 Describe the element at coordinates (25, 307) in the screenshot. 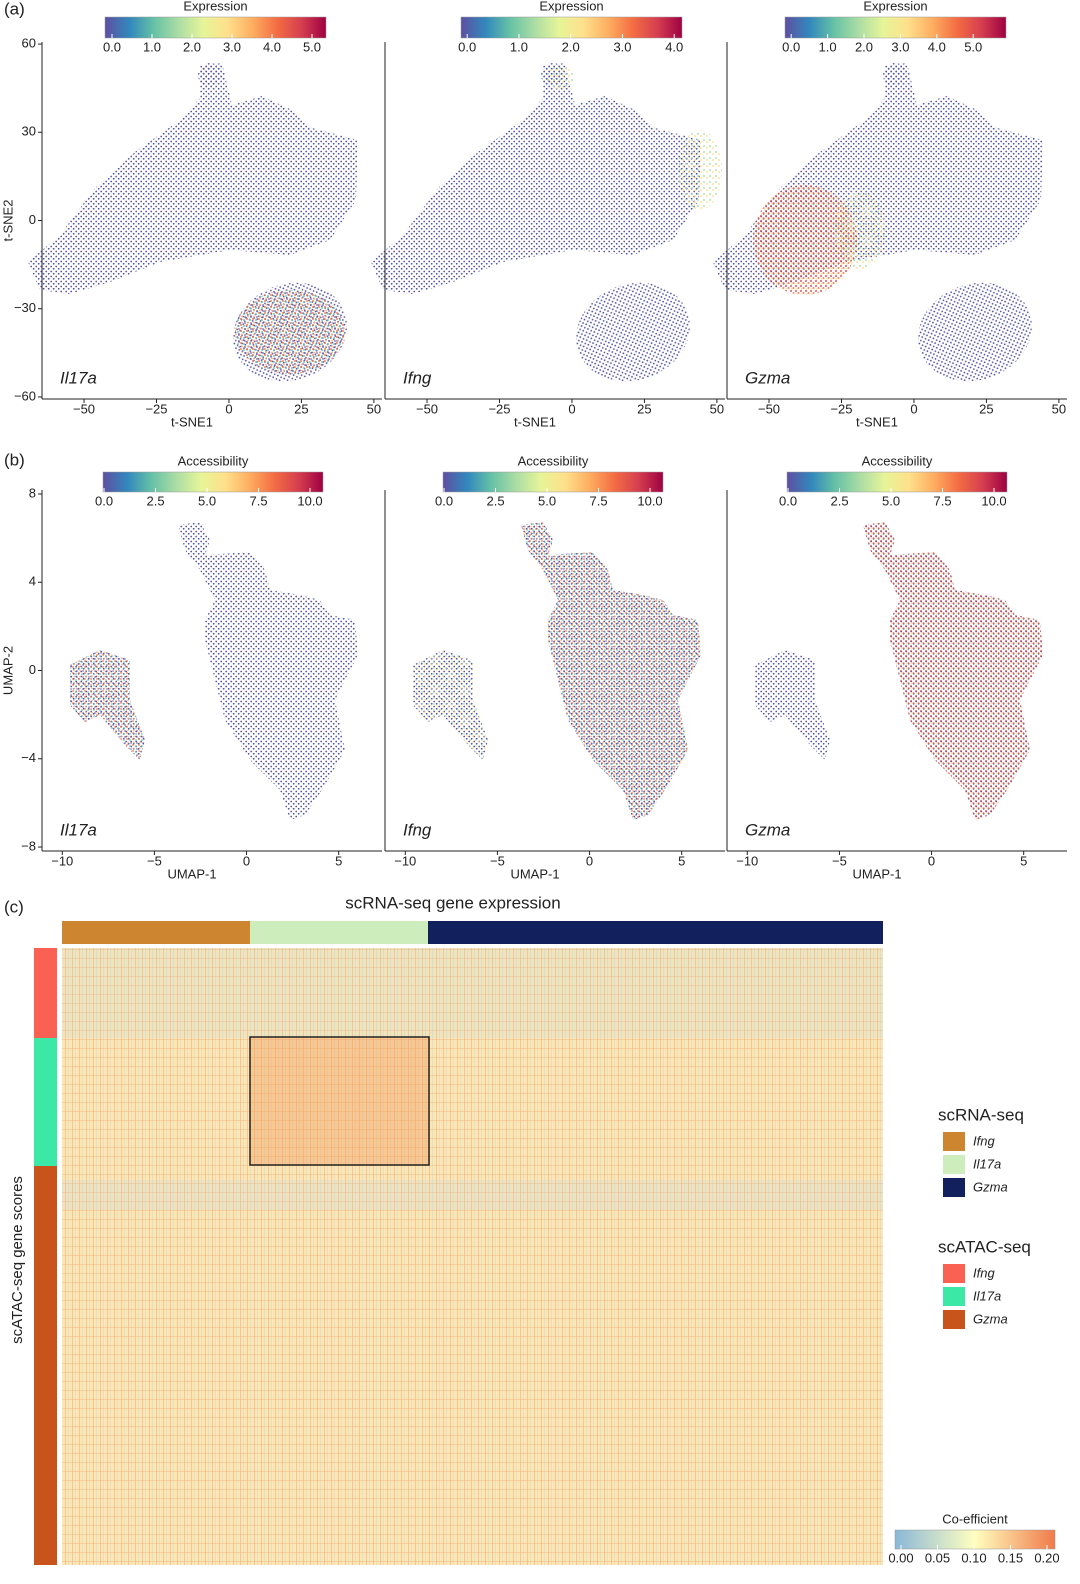

I see `y-tick-label: −30` at that location.